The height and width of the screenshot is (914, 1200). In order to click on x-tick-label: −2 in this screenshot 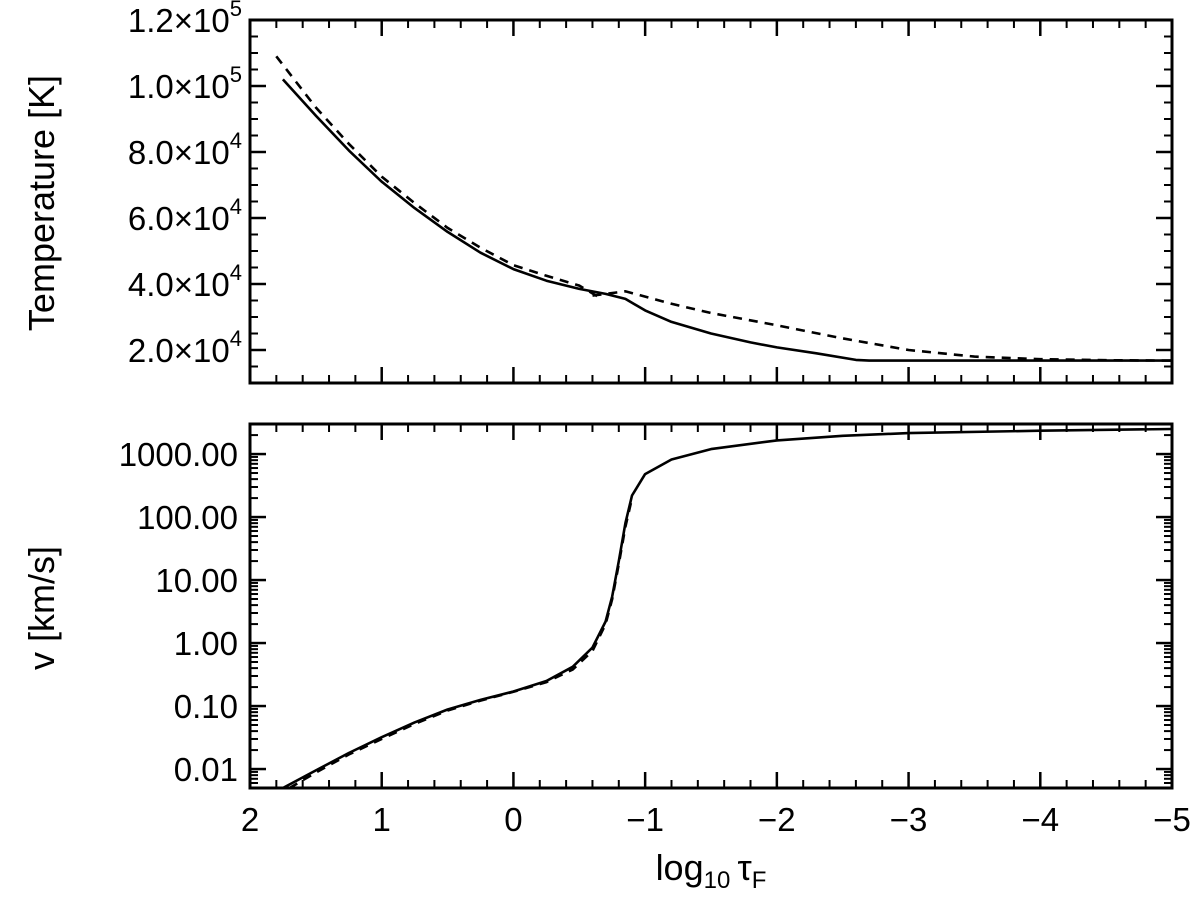, I will do `click(777, 819)`.